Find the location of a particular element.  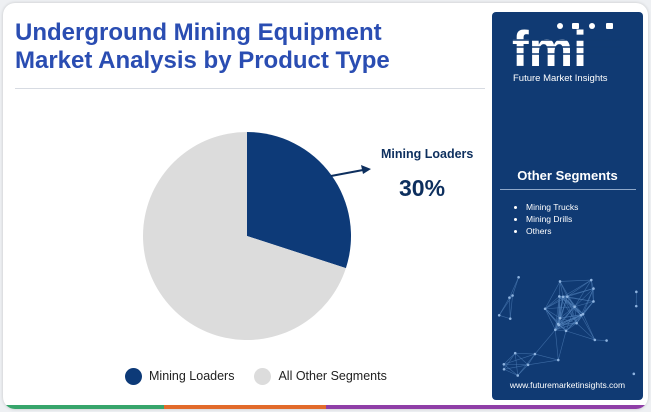

bottom-bar-segment is located at coordinates (567, 407).